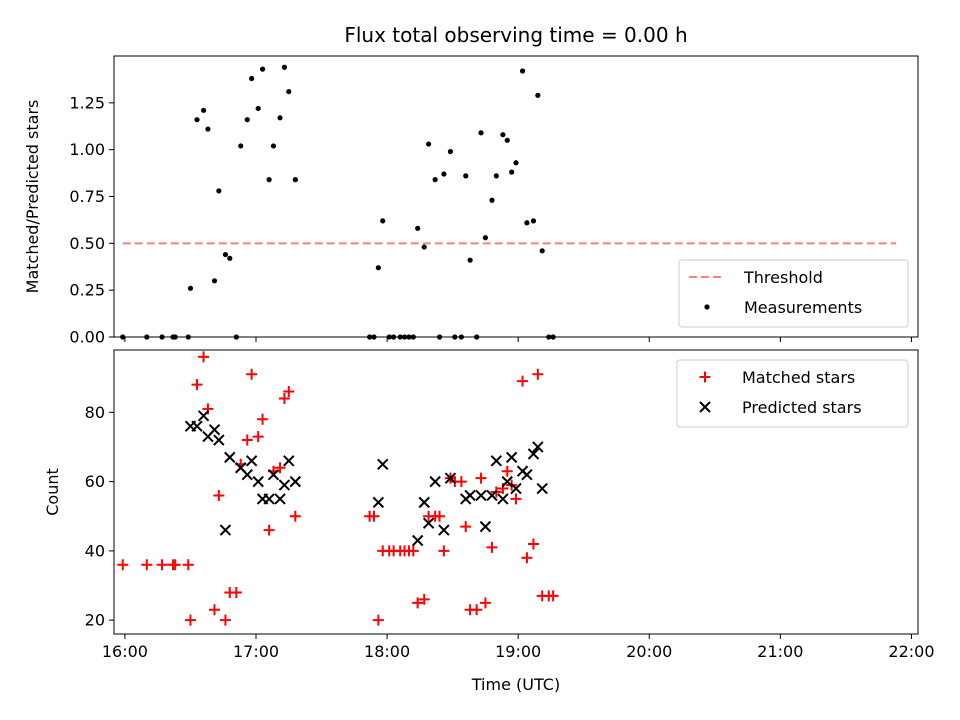 This screenshot has height=720, width=960. I want to click on legend-matched-swatch, so click(705, 377).